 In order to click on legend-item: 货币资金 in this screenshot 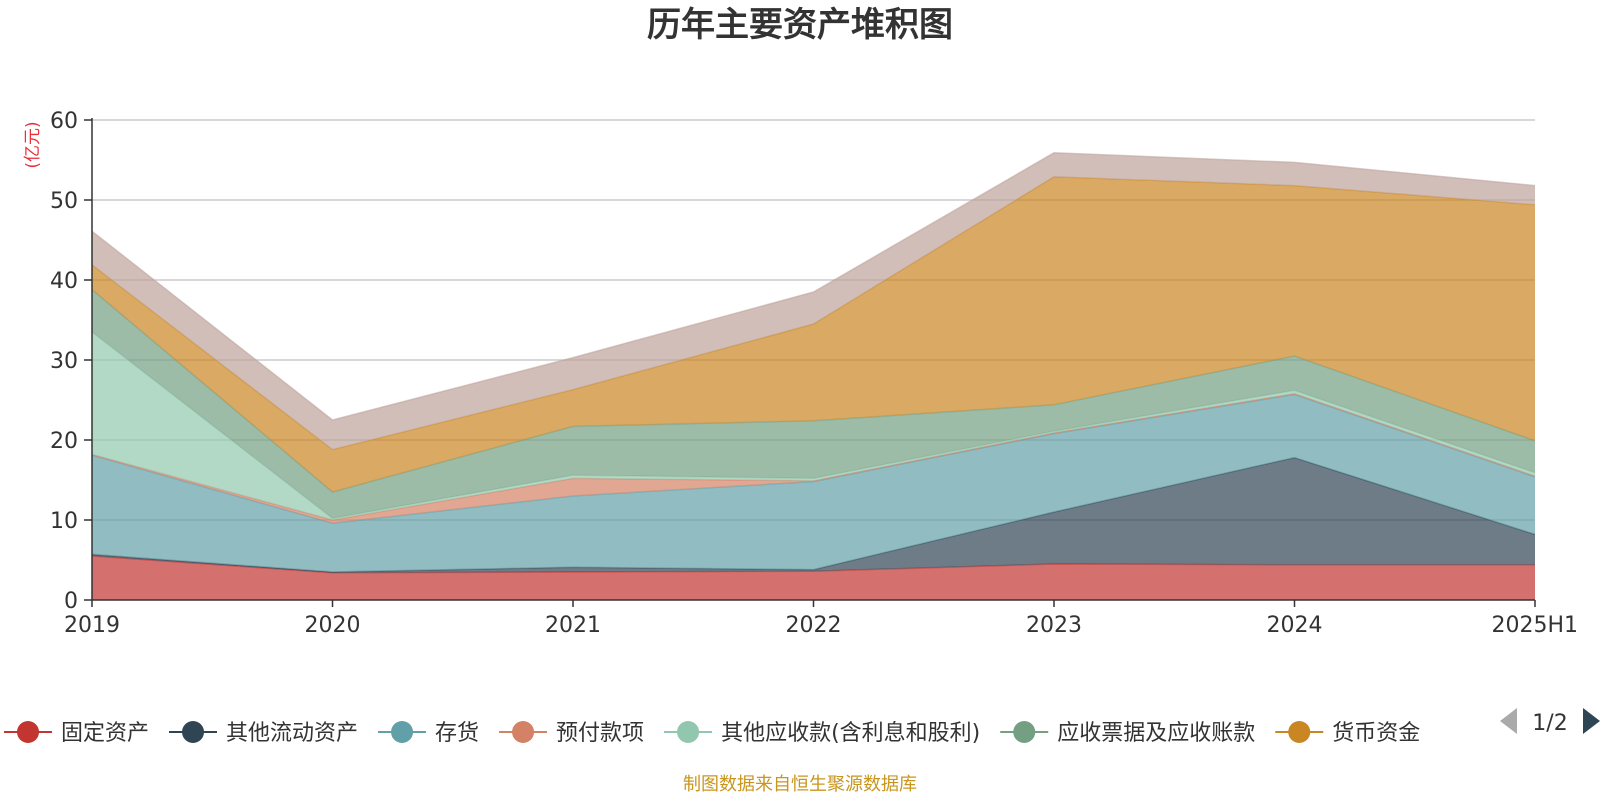, I will do `click(1347, 733)`.